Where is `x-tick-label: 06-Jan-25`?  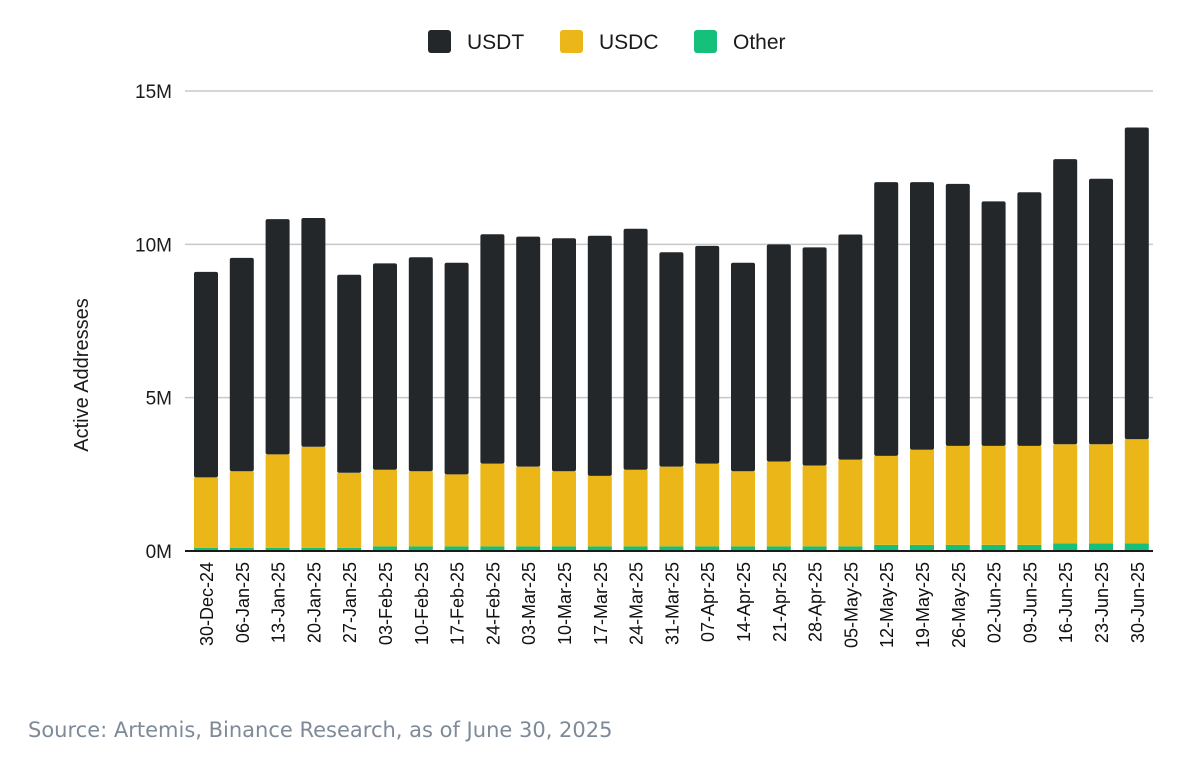
x-tick-label: 06-Jan-25 is located at coordinates (243, 602).